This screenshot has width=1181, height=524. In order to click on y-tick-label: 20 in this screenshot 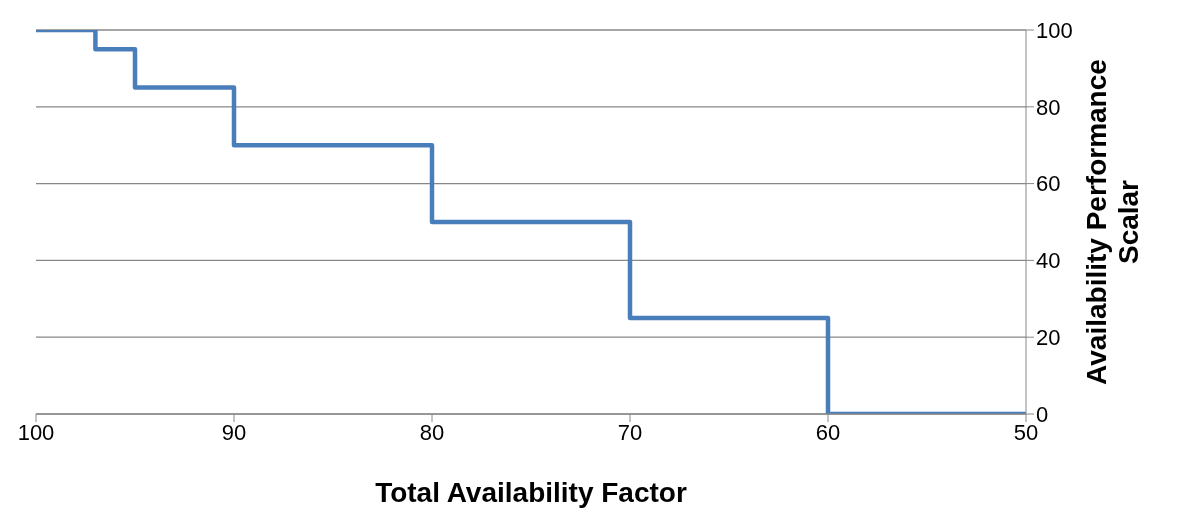, I will do `click(1048, 338)`.